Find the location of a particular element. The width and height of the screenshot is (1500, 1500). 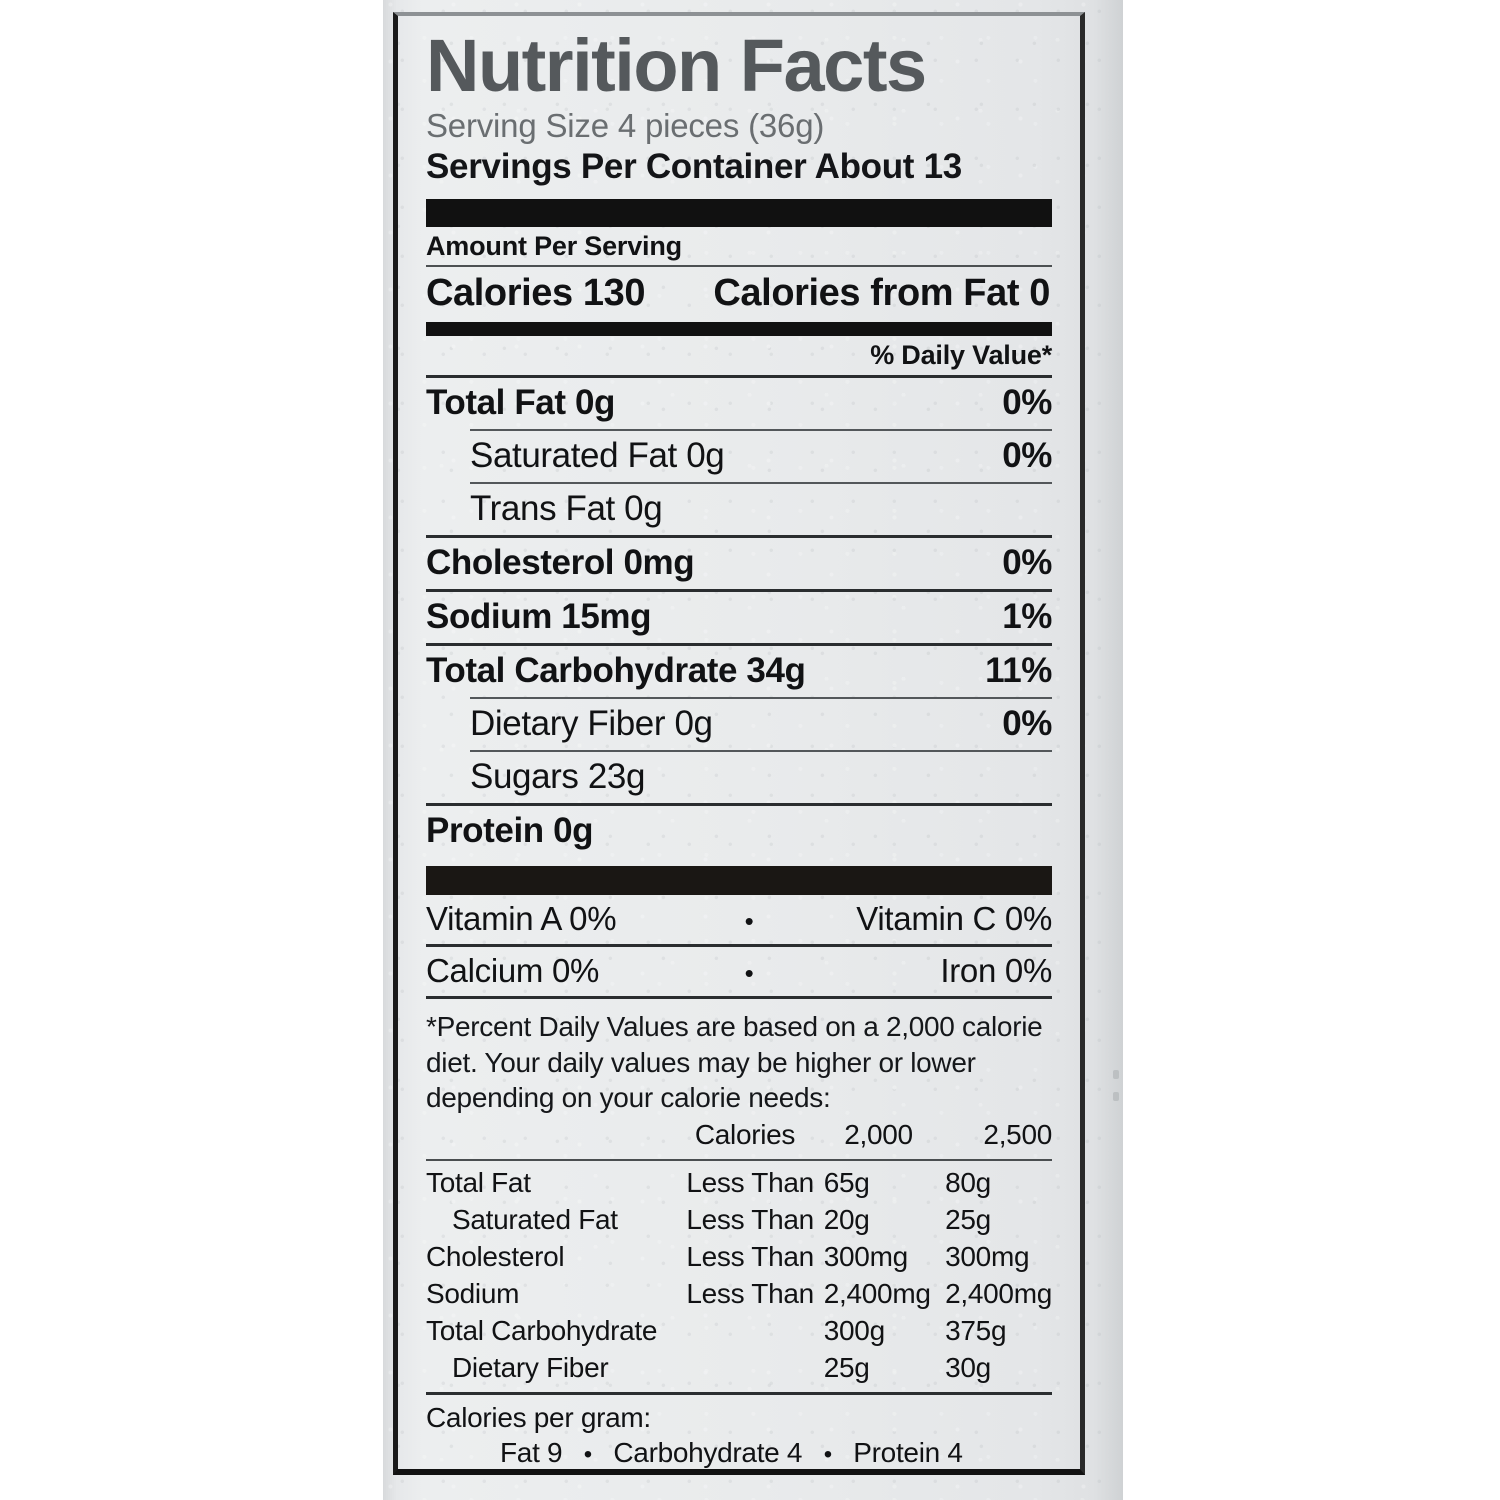

rule-above-sodium is located at coordinates (739, 591).